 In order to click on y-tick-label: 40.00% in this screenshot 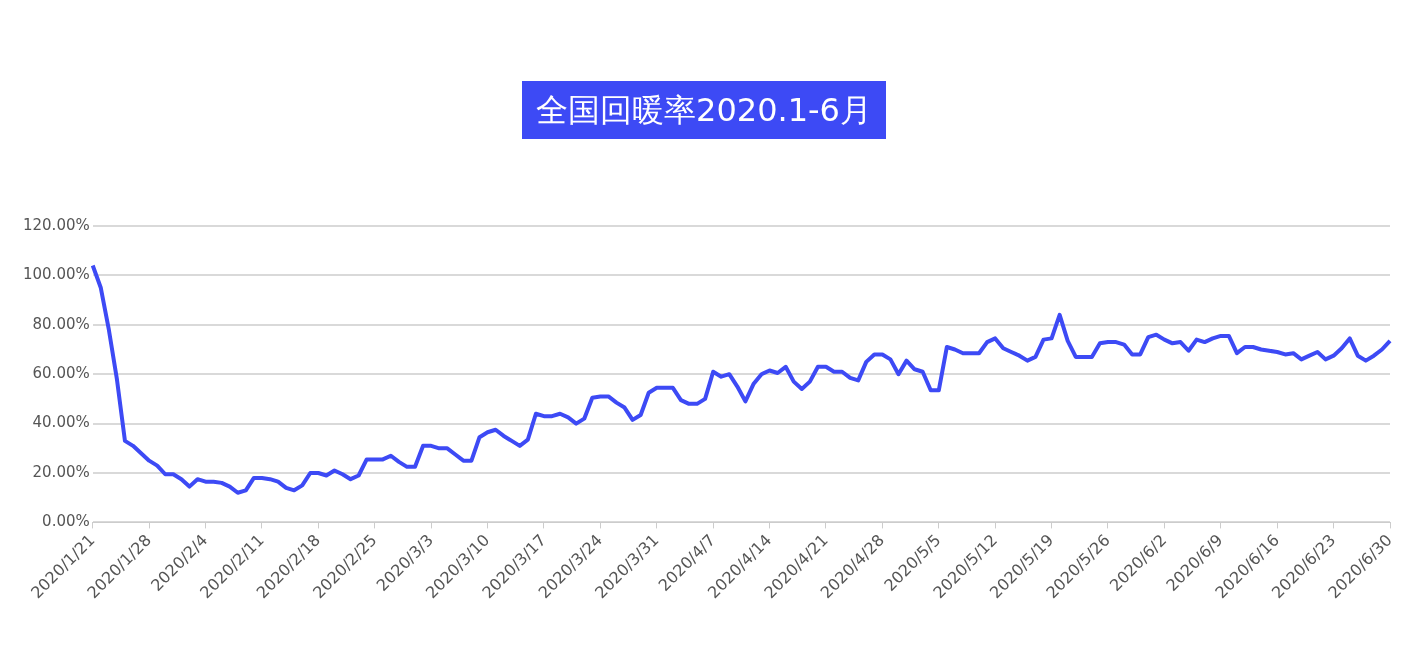, I will do `click(61, 422)`.